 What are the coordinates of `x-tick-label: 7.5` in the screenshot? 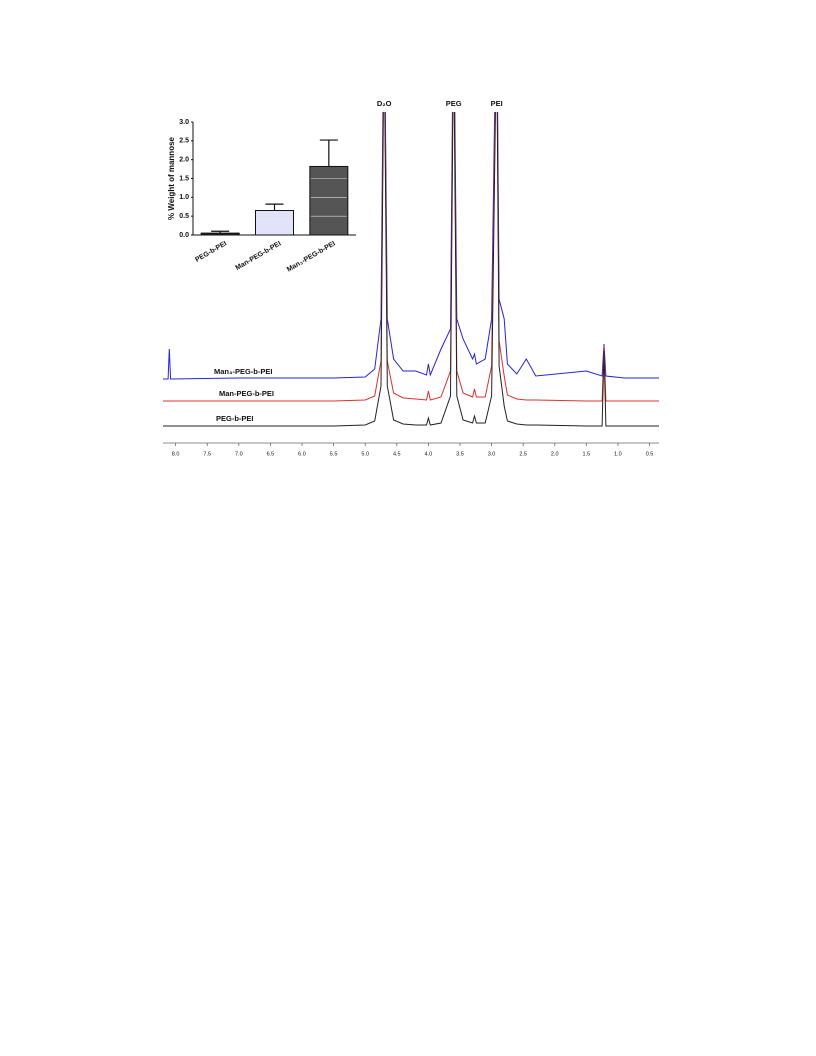 It's located at (207, 454).